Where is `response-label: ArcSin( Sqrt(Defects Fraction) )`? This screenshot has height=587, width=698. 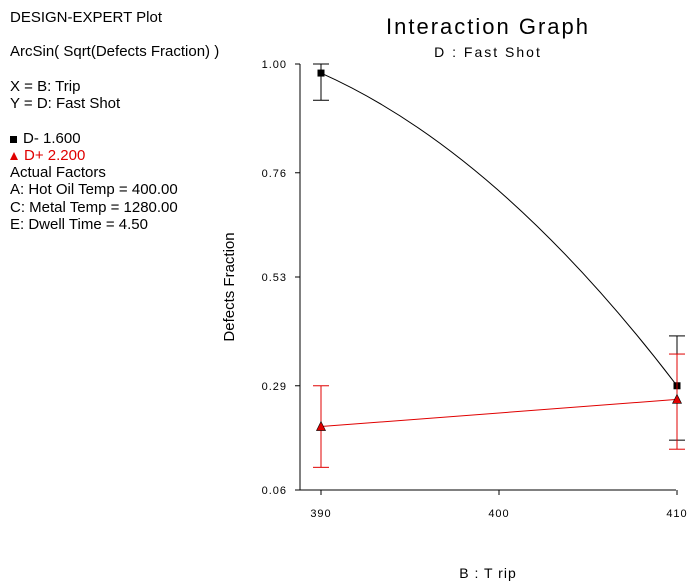 response-label: ArcSin( Sqrt(Defects Fraction) ) is located at coordinates (115, 51).